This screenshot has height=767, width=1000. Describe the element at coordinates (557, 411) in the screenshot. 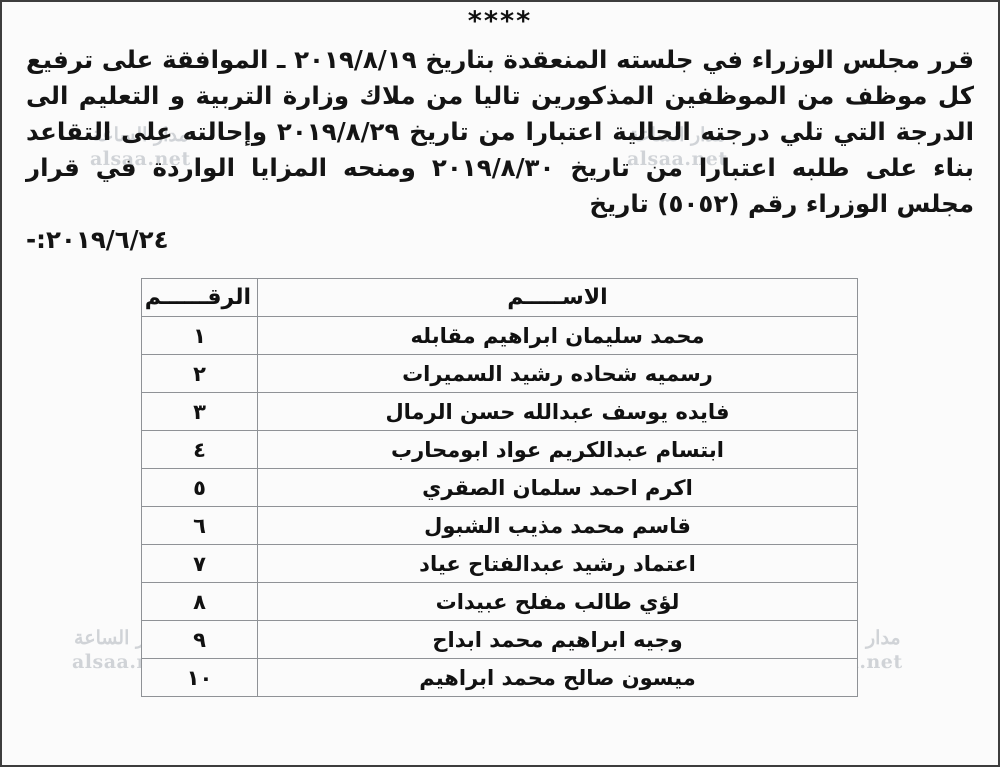

I see `cell-name: فايده يوسف عبدالله حسن الرمال` at that location.